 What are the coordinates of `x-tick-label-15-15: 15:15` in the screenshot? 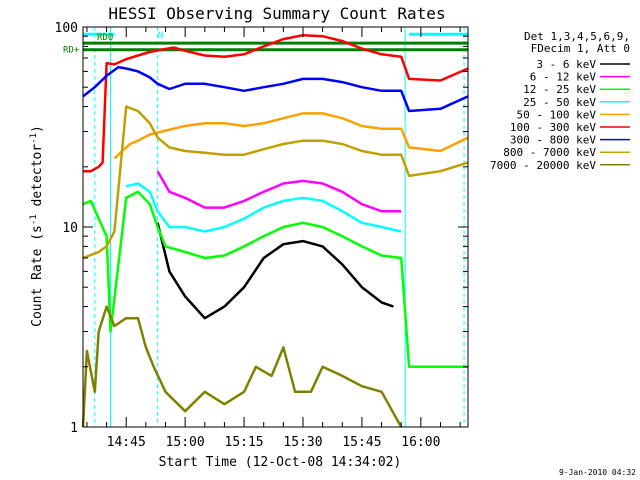 It's located at (244, 442).